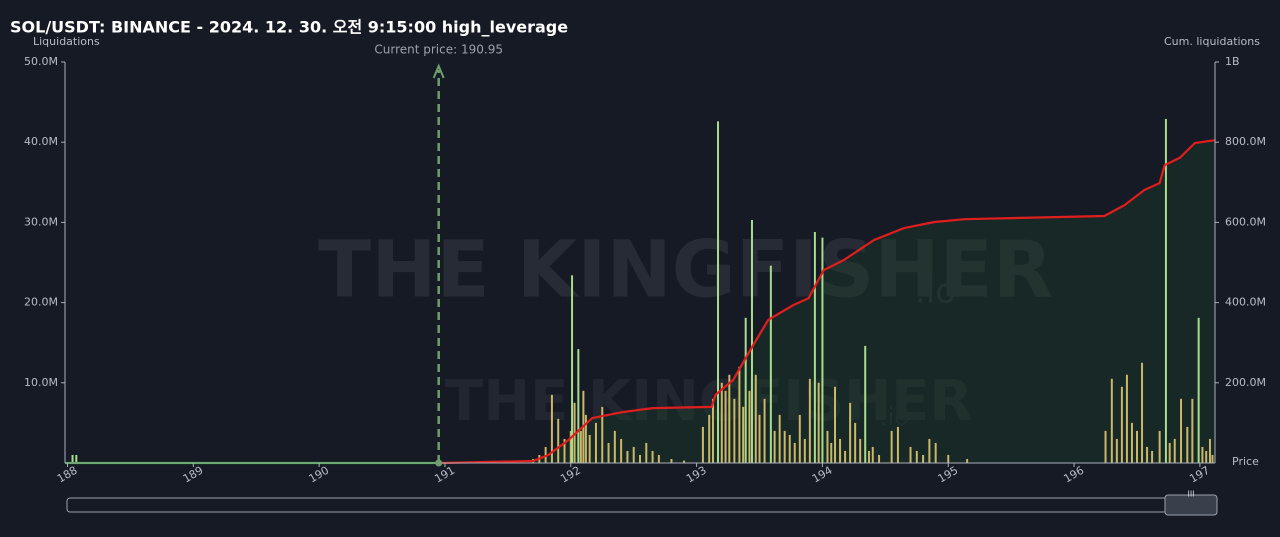 The image size is (1280, 537). I want to click on scrollbar-grip: III, so click(1190, 494).